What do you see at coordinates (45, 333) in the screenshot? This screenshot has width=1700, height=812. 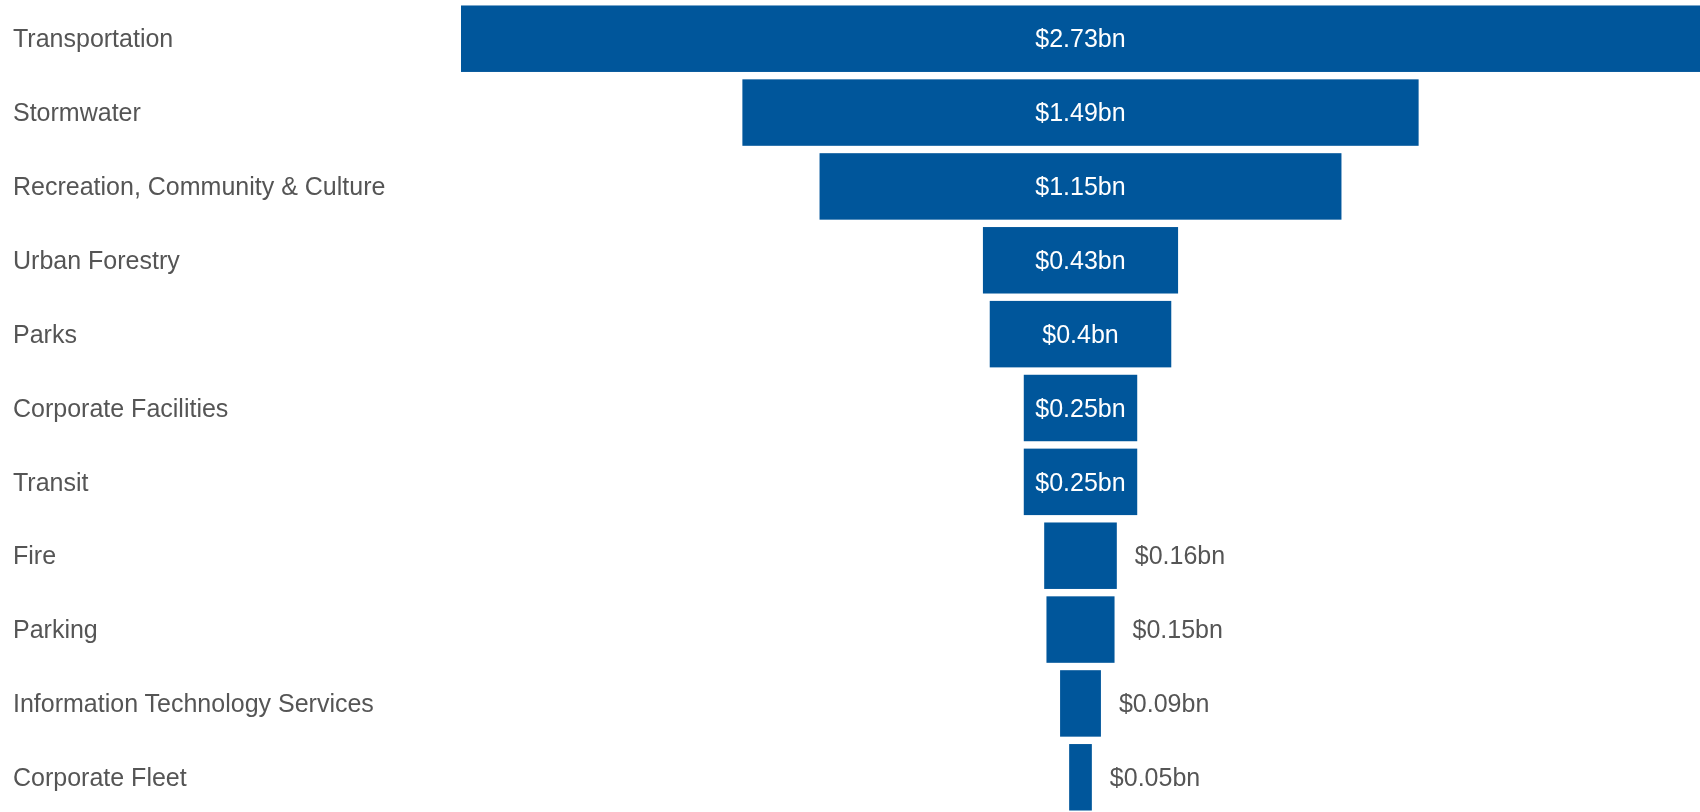 I see `category-label: Parks` at bounding box center [45, 333].